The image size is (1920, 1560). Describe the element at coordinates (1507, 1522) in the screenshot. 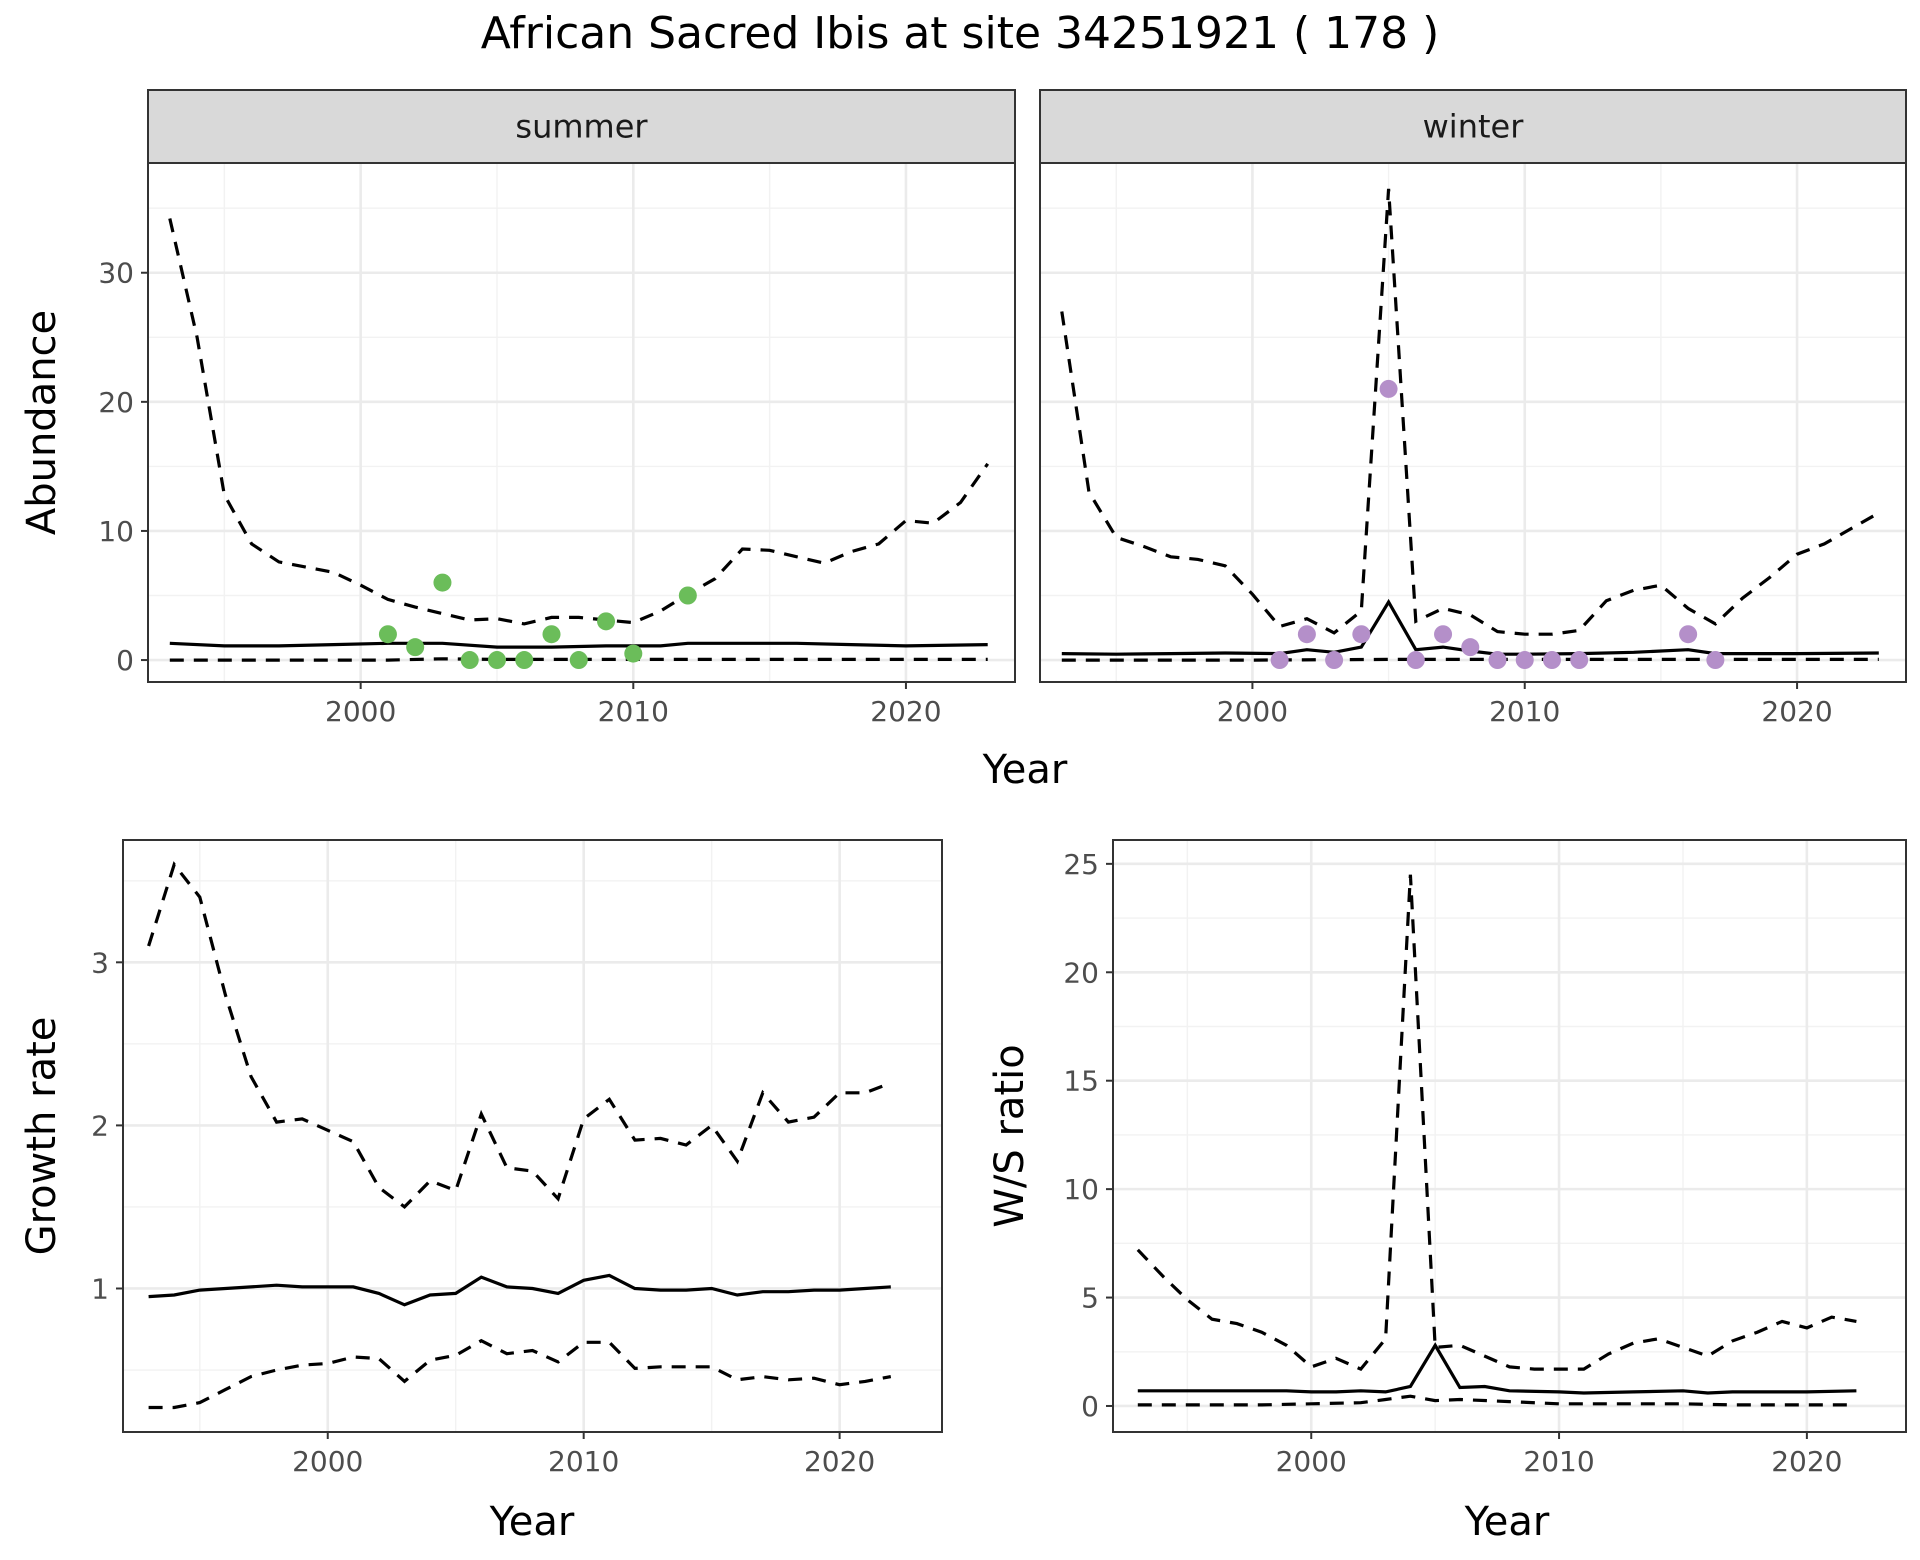

I see `x-axis-title-ws-ratio: Year` at that location.